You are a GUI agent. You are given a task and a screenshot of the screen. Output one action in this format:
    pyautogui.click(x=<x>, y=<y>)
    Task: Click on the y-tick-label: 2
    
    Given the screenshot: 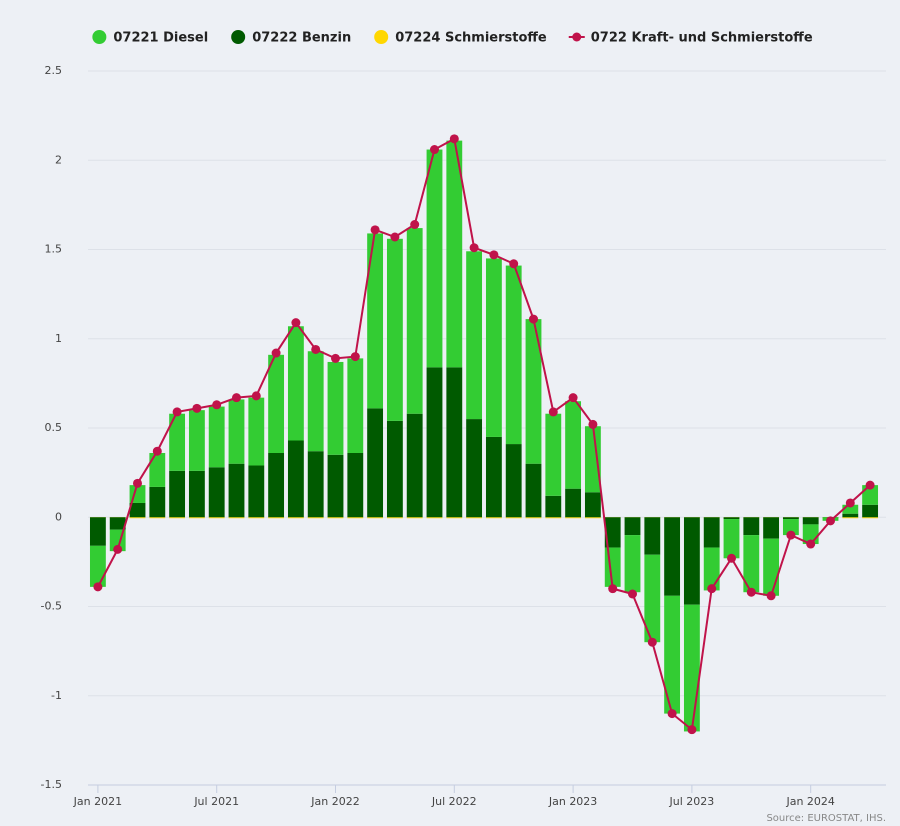 What is the action you would take?
    pyautogui.click(x=58, y=159)
    